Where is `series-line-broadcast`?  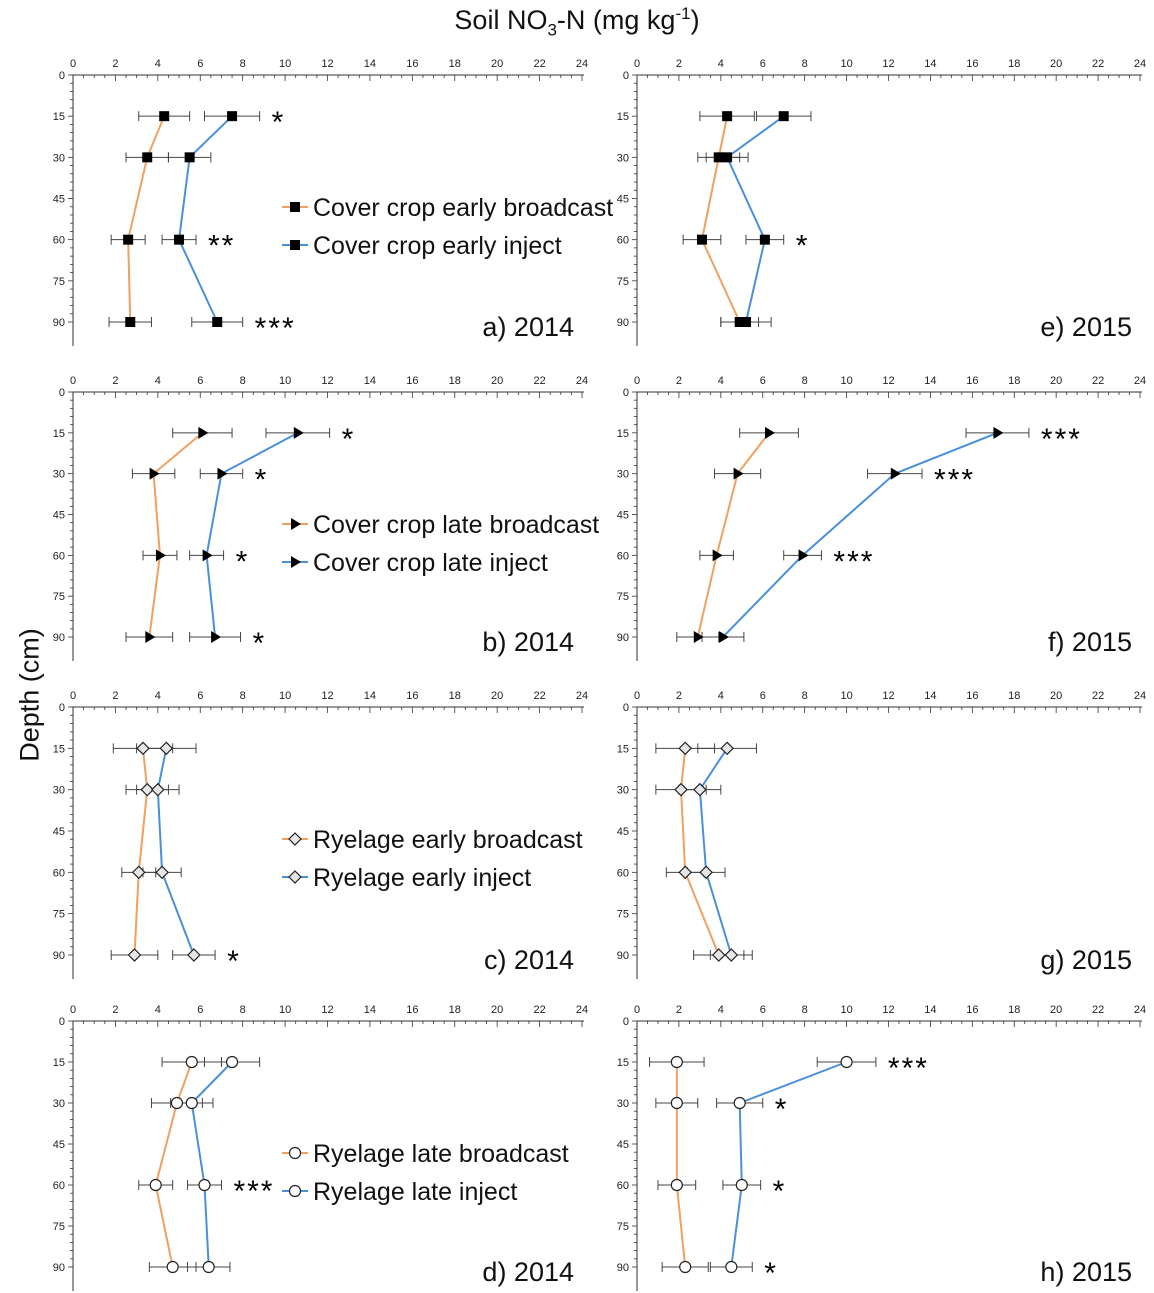 series-line-broadcast is located at coordinates (176, 535).